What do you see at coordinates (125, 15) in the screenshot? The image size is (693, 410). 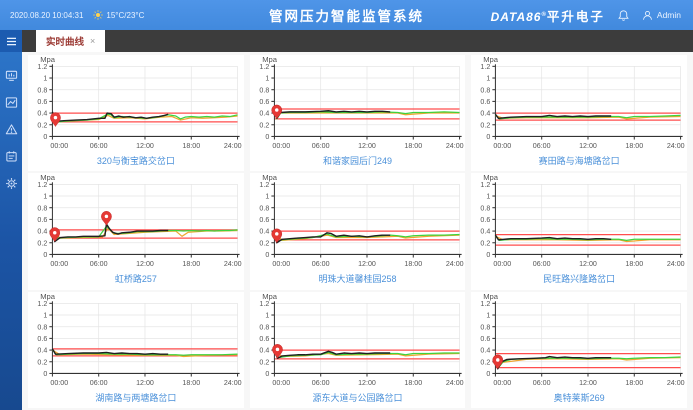 I see `weather-label: 15°C/23°C` at bounding box center [125, 15].